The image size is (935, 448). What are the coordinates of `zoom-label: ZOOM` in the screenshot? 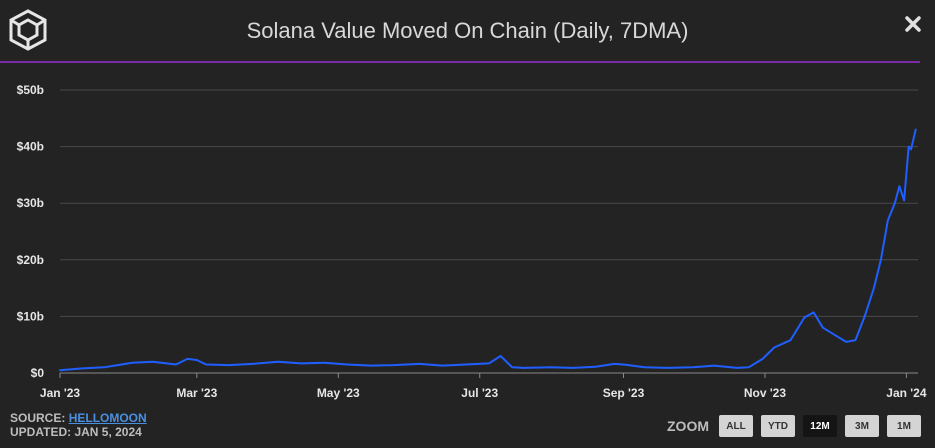 It's located at (688, 426).